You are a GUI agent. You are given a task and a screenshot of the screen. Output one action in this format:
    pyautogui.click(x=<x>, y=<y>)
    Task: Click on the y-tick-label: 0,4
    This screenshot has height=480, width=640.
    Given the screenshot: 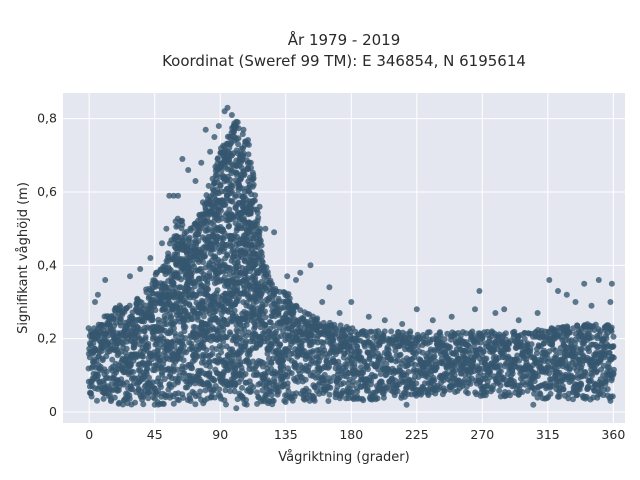 What is the action you would take?
    pyautogui.click(x=47, y=264)
    